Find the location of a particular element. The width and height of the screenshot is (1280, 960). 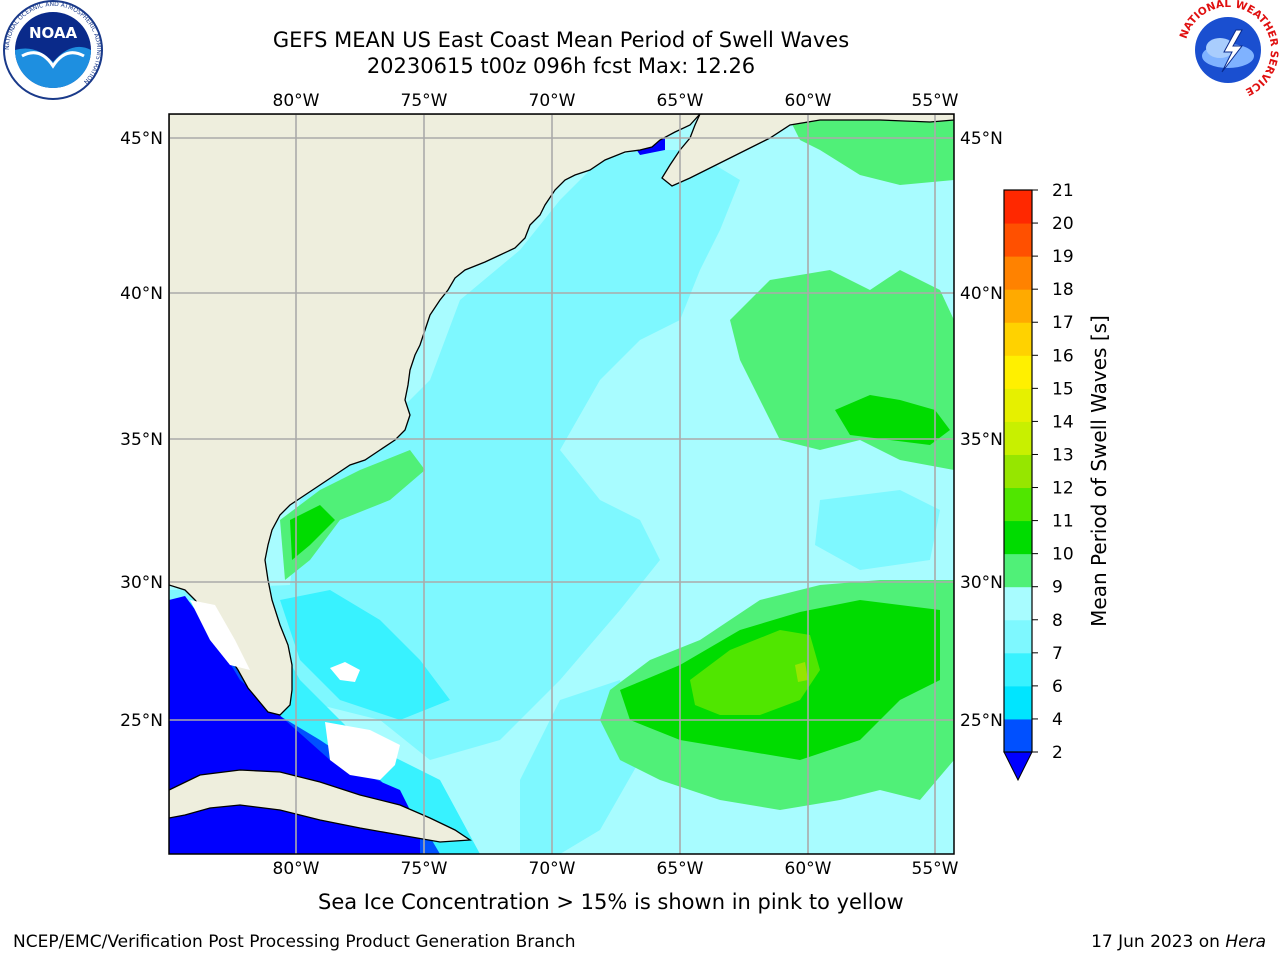

lon-label-top: 80°W is located at coordinates (296, 101).